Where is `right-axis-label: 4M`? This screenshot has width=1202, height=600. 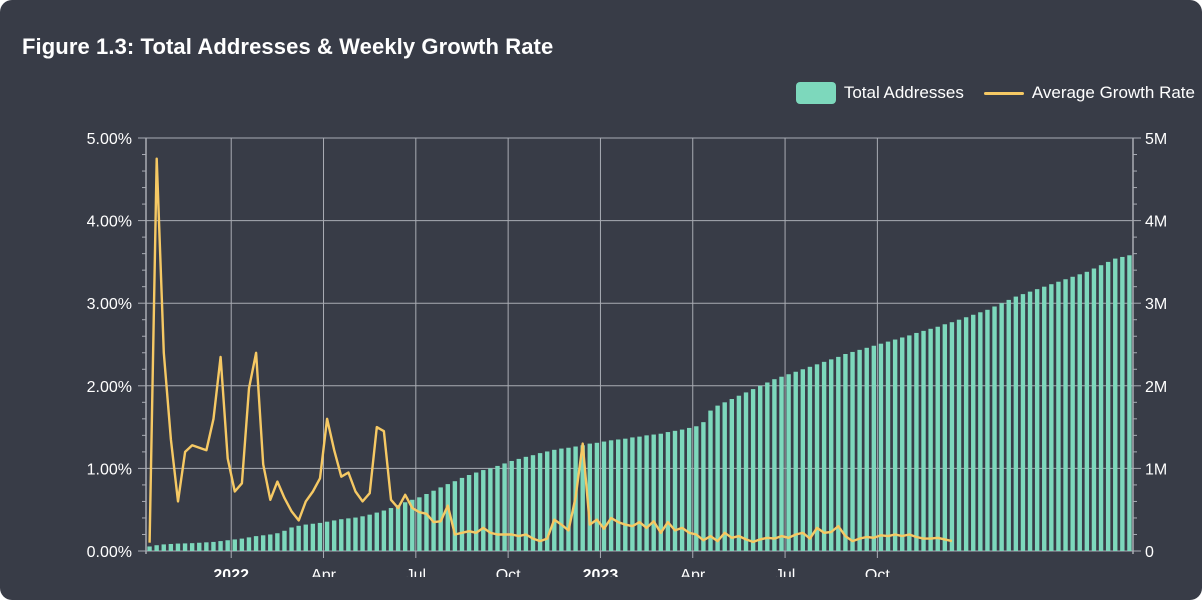 right-axis-label: 4M is located at coordinates (1156, 222).